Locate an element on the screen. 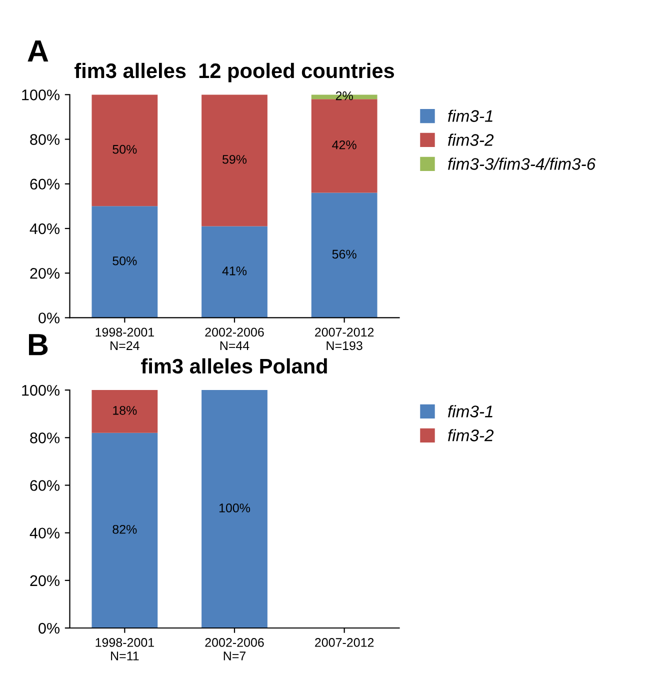 The width and height of the screenshot is (646, 676). legend-label: fim3-3/fim3-4/fim3-6 is located at coordinates (522, 164).